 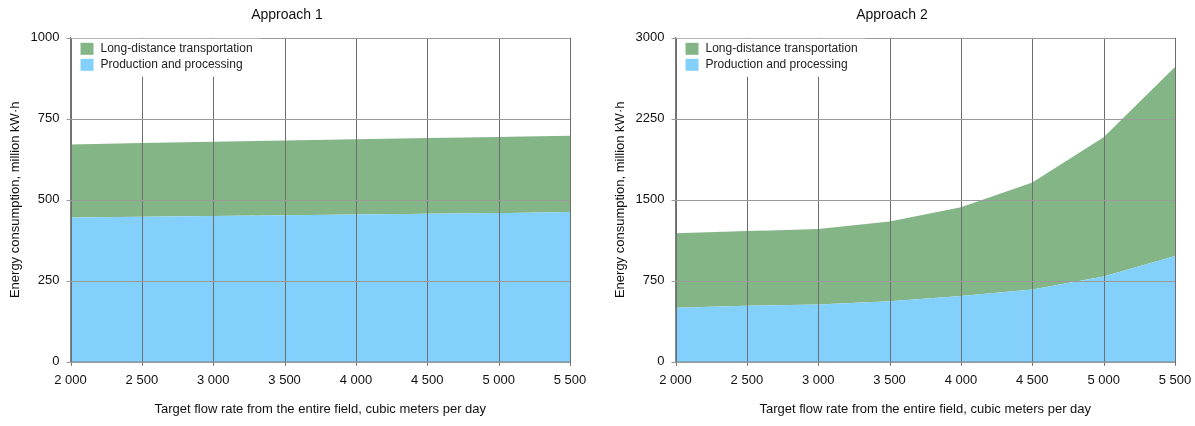 What do you see at coordinates (48, 199) in the screenshot?
I see `y-tick-label: 500` at bounding box center [48, 199].